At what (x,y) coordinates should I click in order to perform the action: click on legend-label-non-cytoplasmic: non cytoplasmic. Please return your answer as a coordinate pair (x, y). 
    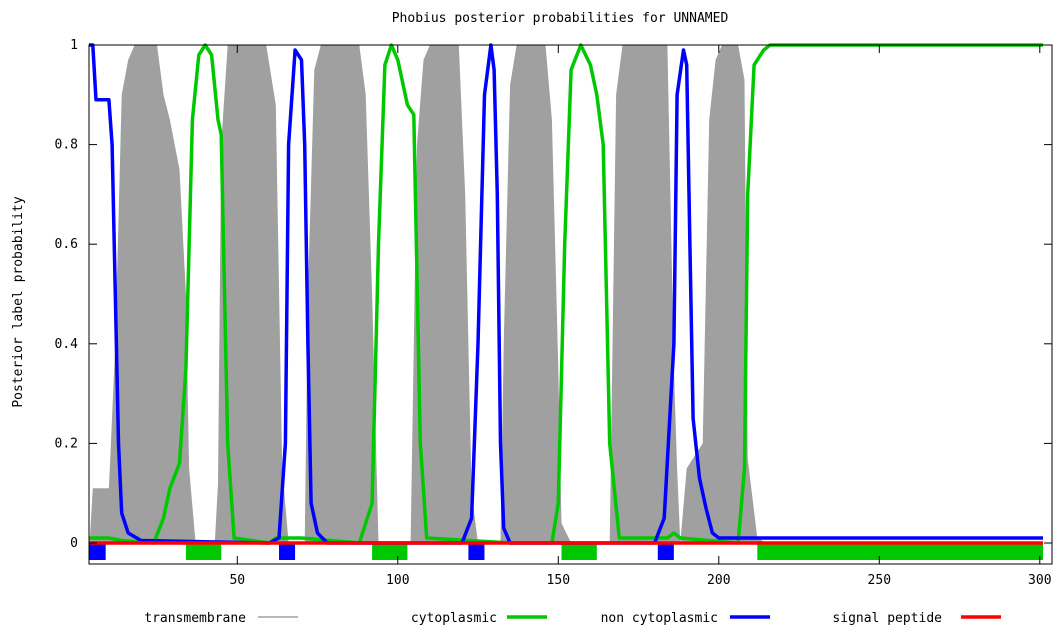
    Looking at the image, I should click on (659, 618).